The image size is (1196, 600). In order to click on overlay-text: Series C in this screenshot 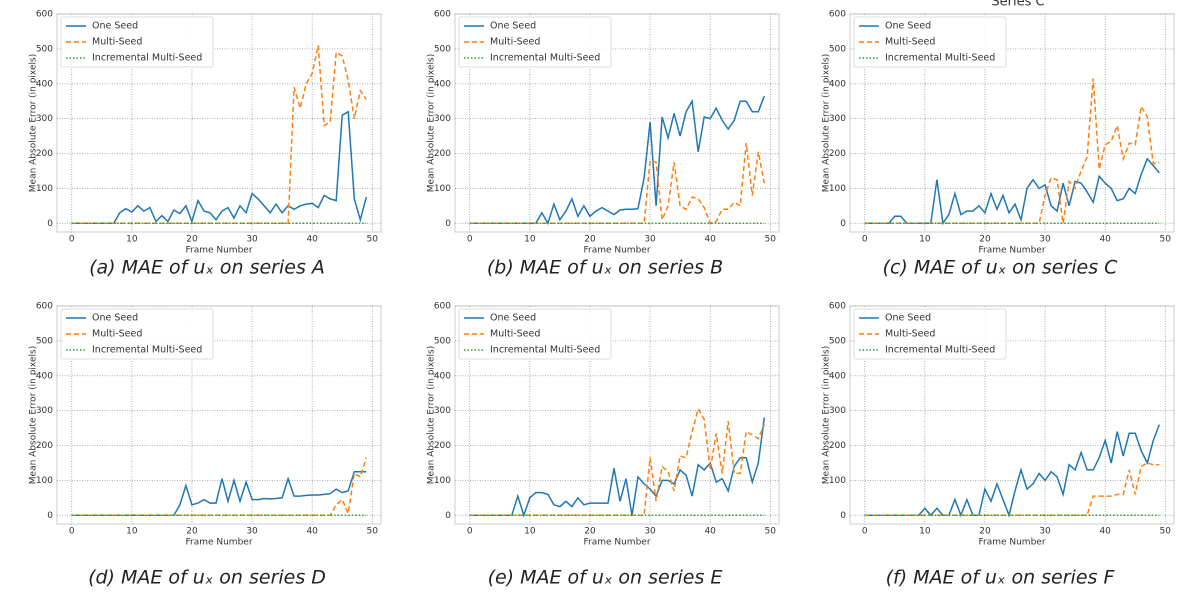, I will do `click(1017, 5)`.